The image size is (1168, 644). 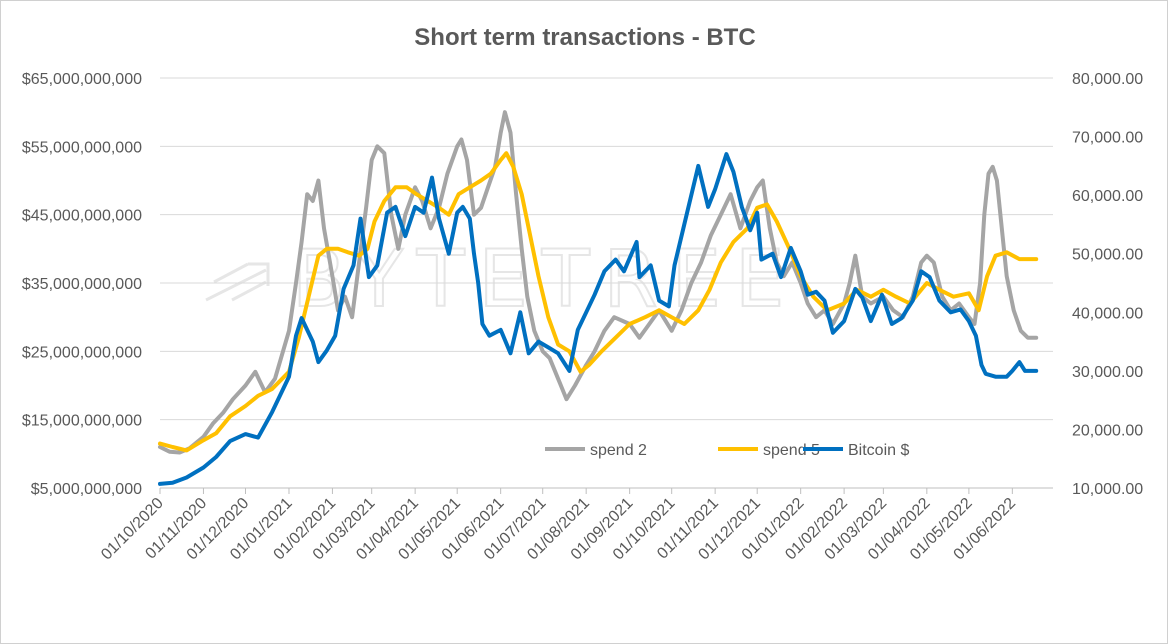 I want to click on left-tick-label: $65,000,000,000, so click(x=82, y=79).